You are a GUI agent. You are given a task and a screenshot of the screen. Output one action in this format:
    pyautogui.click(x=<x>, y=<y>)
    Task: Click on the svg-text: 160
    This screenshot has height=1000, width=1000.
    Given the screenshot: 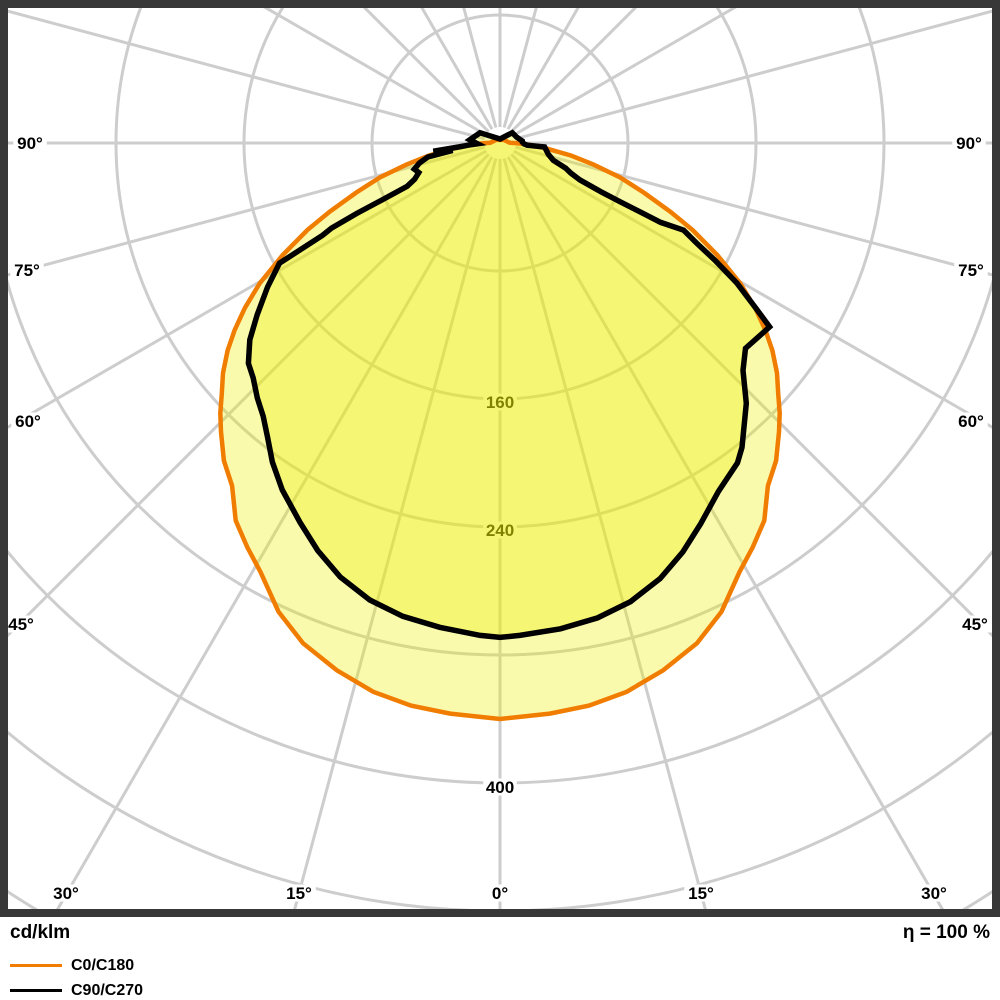 What is the action you would take?
    pyautogui.click(x=500, y=402)
    